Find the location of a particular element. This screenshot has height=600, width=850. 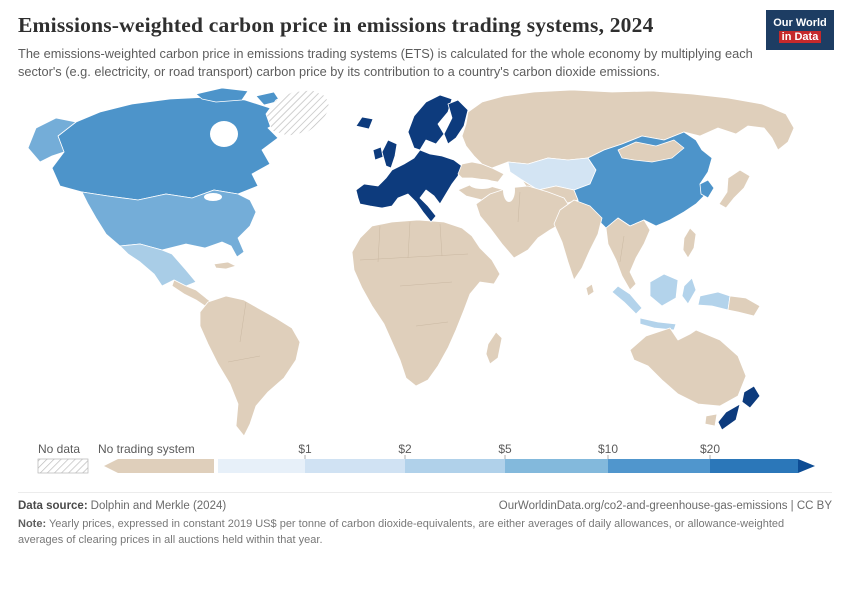

country-new-zealand-south is located at coordinates (729, 417).